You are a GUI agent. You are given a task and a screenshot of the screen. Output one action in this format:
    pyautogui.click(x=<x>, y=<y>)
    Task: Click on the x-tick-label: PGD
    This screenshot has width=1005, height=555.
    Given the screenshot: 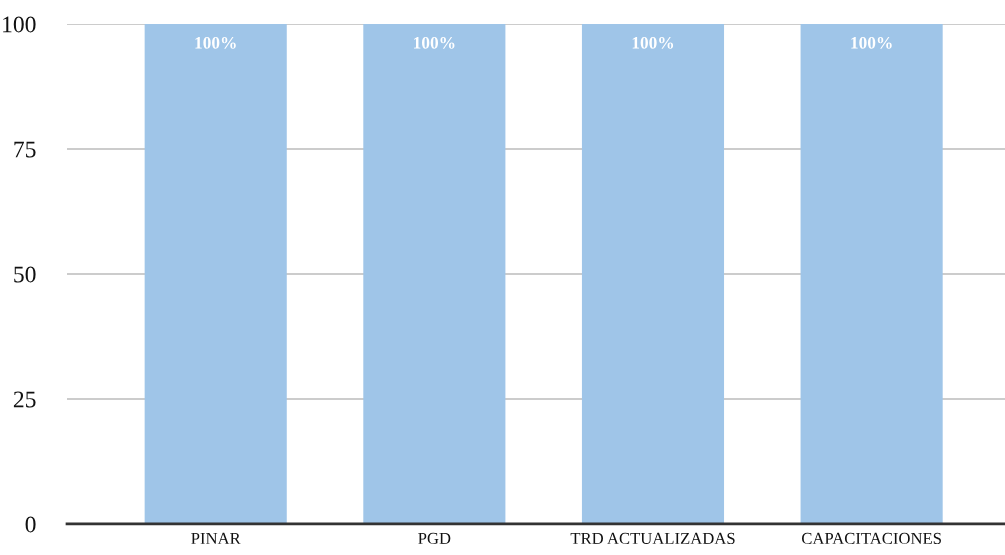 What is the action you would take?
    pyautogui.click(x=434, y=538)
    